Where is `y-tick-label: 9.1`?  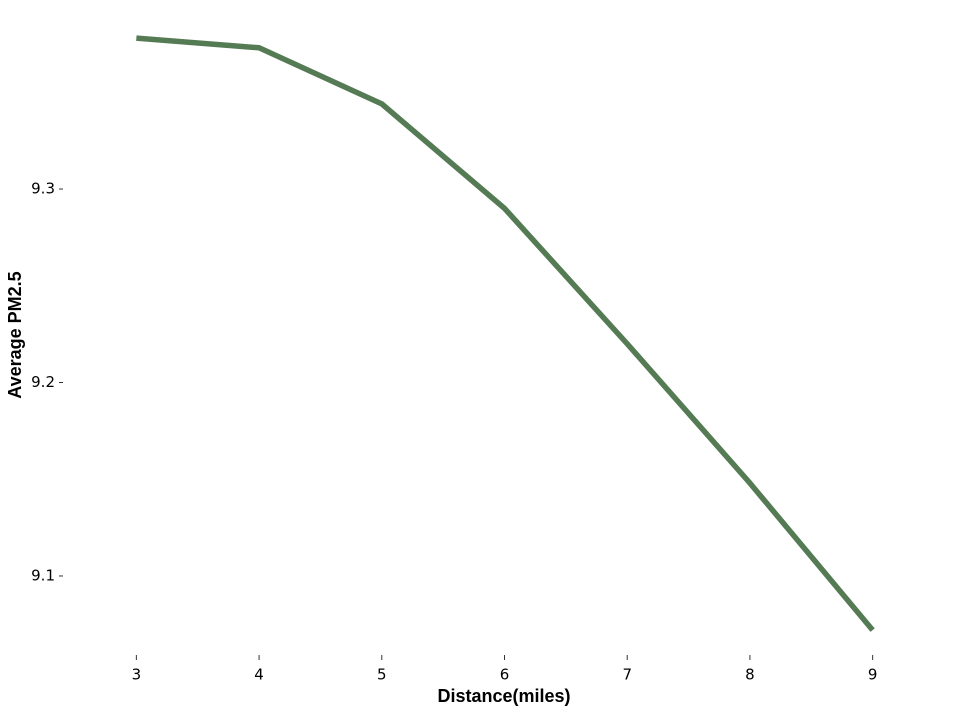
y-tick-label: 9.1 is located at coordinates (43, 575).